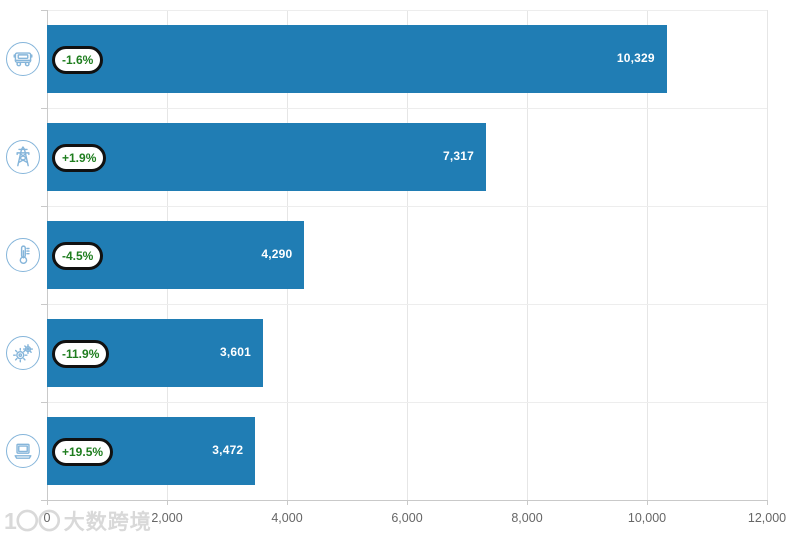 Image resolution: width=799 pixels, height=534 pixels. Describe the element at coordinates (527, 518) in the screenshot. I see `x-axis-label: 8,000` at that location.